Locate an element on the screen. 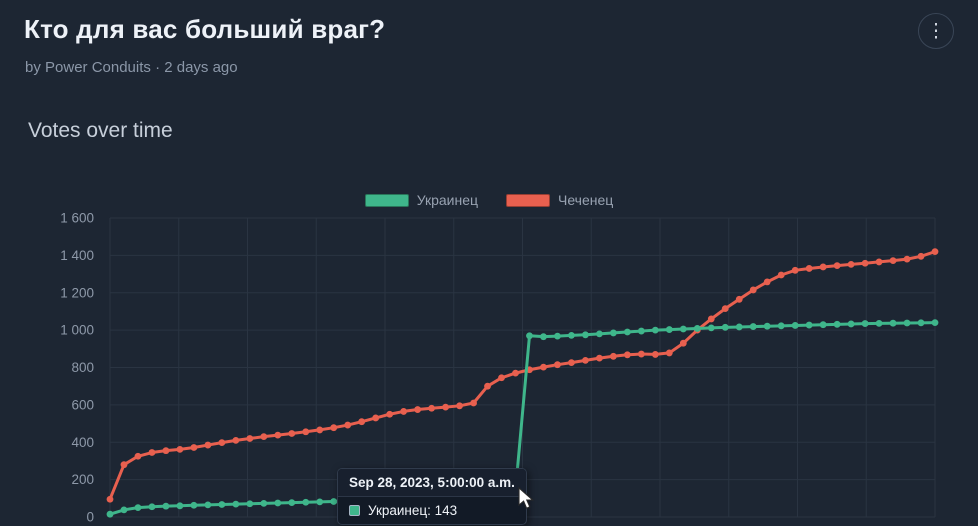  byline: by Power Conduits · 2 days ago is located at coordinates (131, 67).